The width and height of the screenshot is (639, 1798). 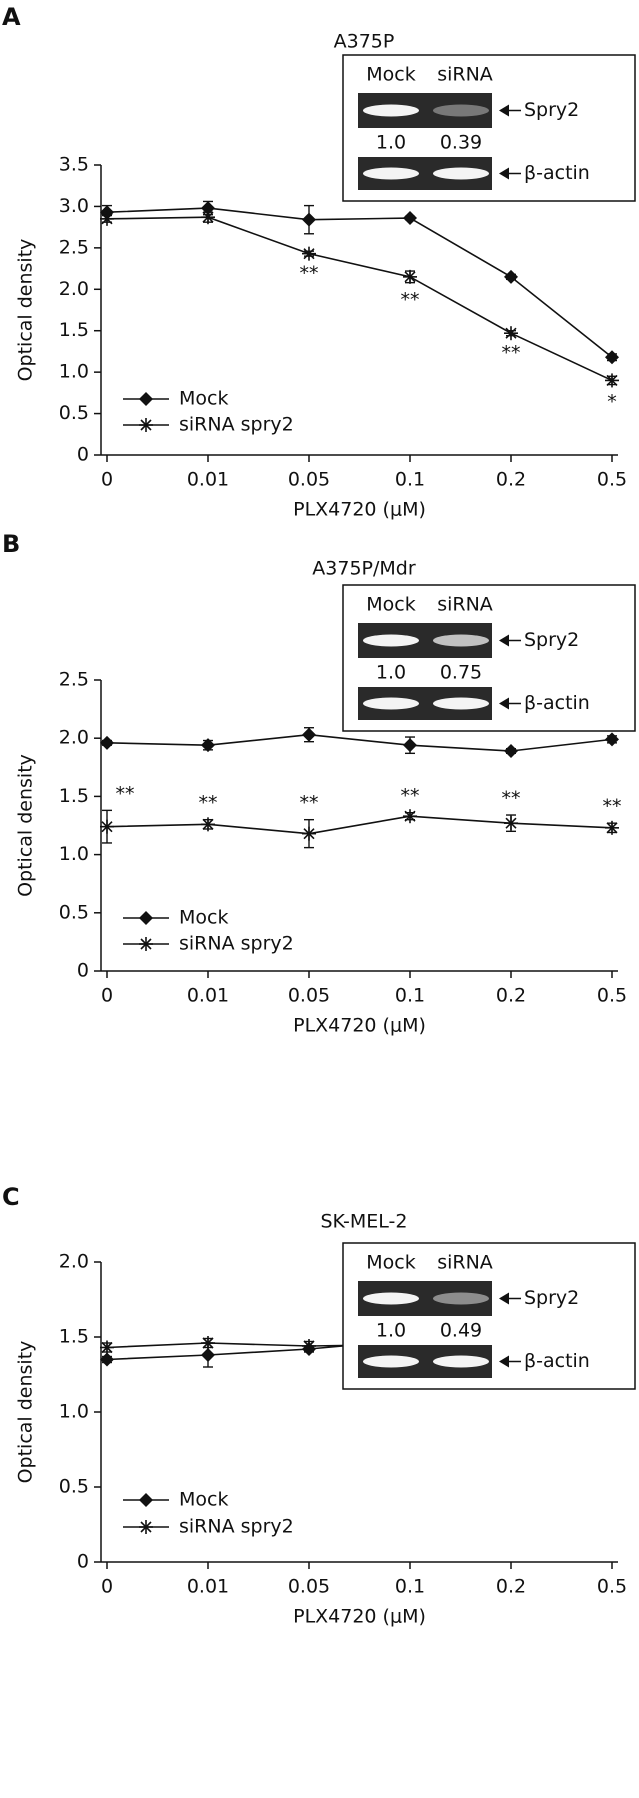 What do you see at coordinates (11, 1197) in the screenshot?
I see `panel-label: C` at bounding box center [11, 1197].